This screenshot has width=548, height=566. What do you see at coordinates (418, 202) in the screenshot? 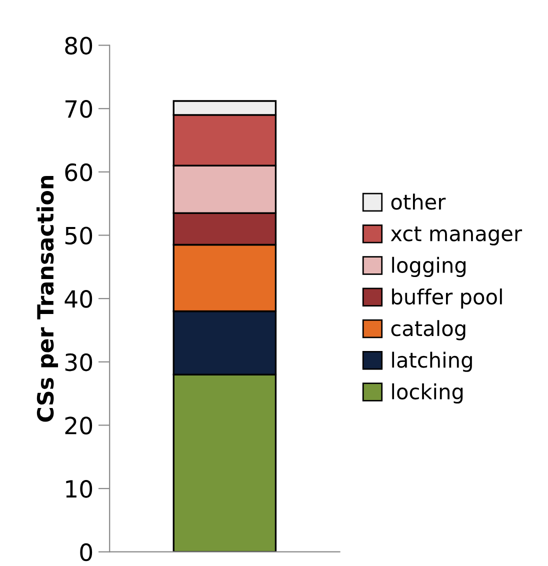
I see `legend-label: other` at bounding box center [418, 202].